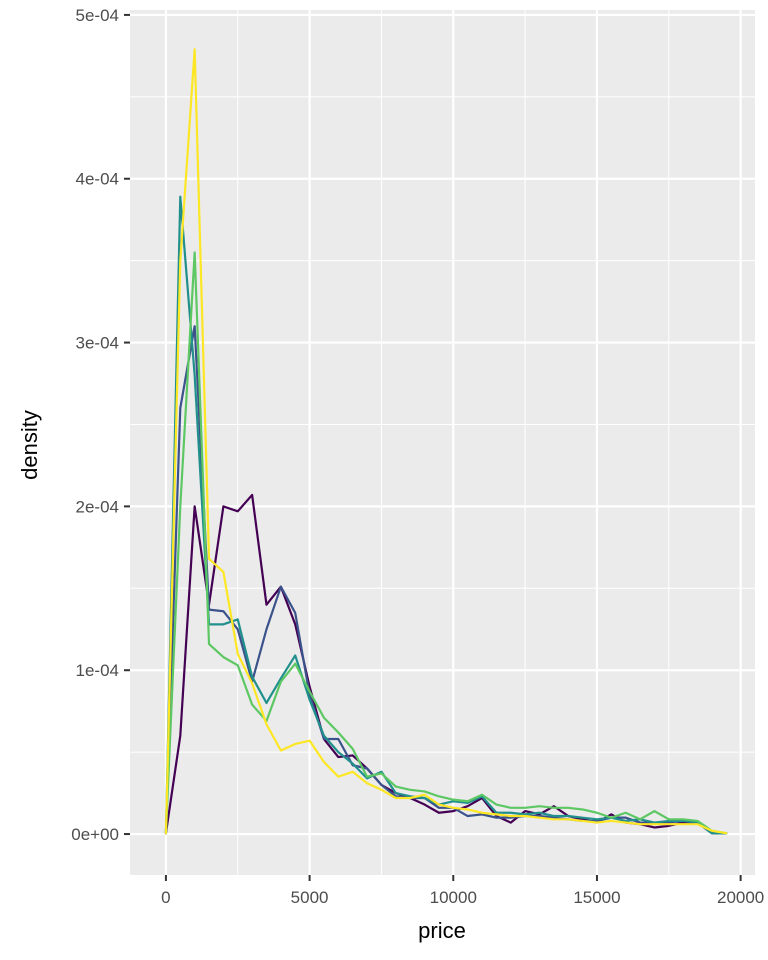 This screenshot has width=768, height=960. Describe the element at coordinates (310, 897) in the screenshot. I see `x-tick-label: 5000` at that location.